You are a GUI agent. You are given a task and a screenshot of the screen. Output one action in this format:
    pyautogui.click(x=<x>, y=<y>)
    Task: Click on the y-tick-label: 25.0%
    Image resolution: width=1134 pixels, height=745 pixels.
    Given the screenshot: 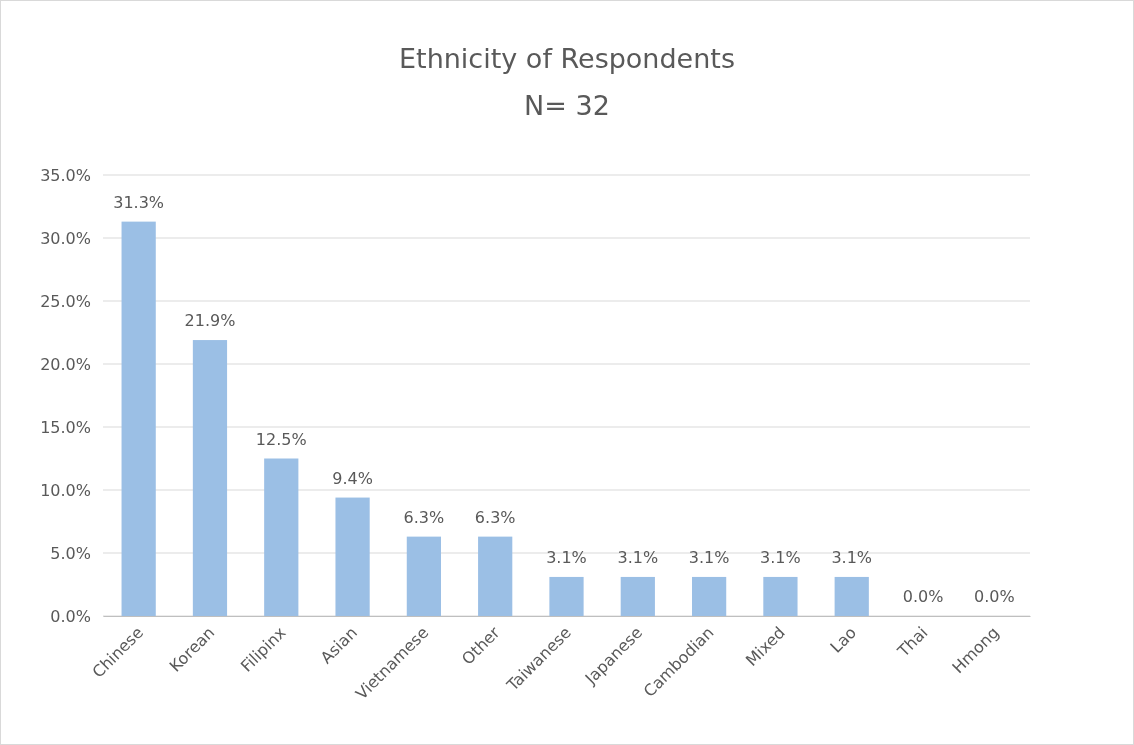 What is the action you would take?
    pyautogui.click(x=65, y=301)
    